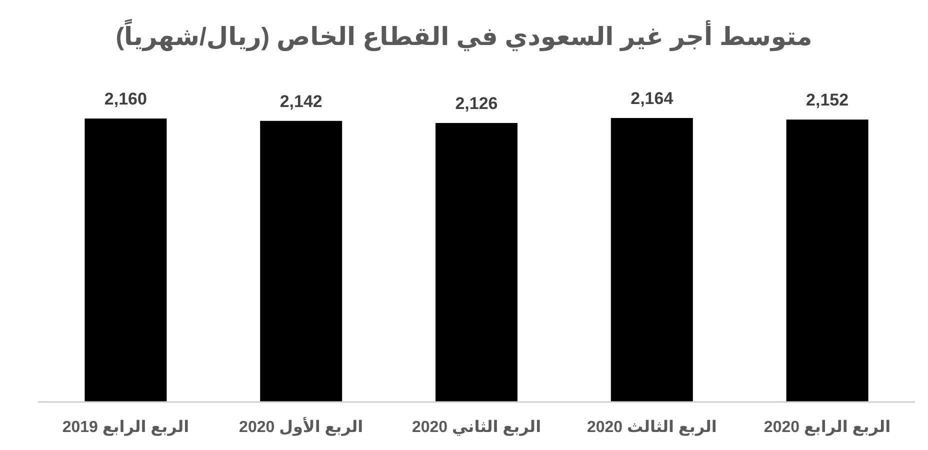 This screenshot has width=928, height=450. I want to click on x-tick-label: الربع الأول 2020, so click(301, 426).